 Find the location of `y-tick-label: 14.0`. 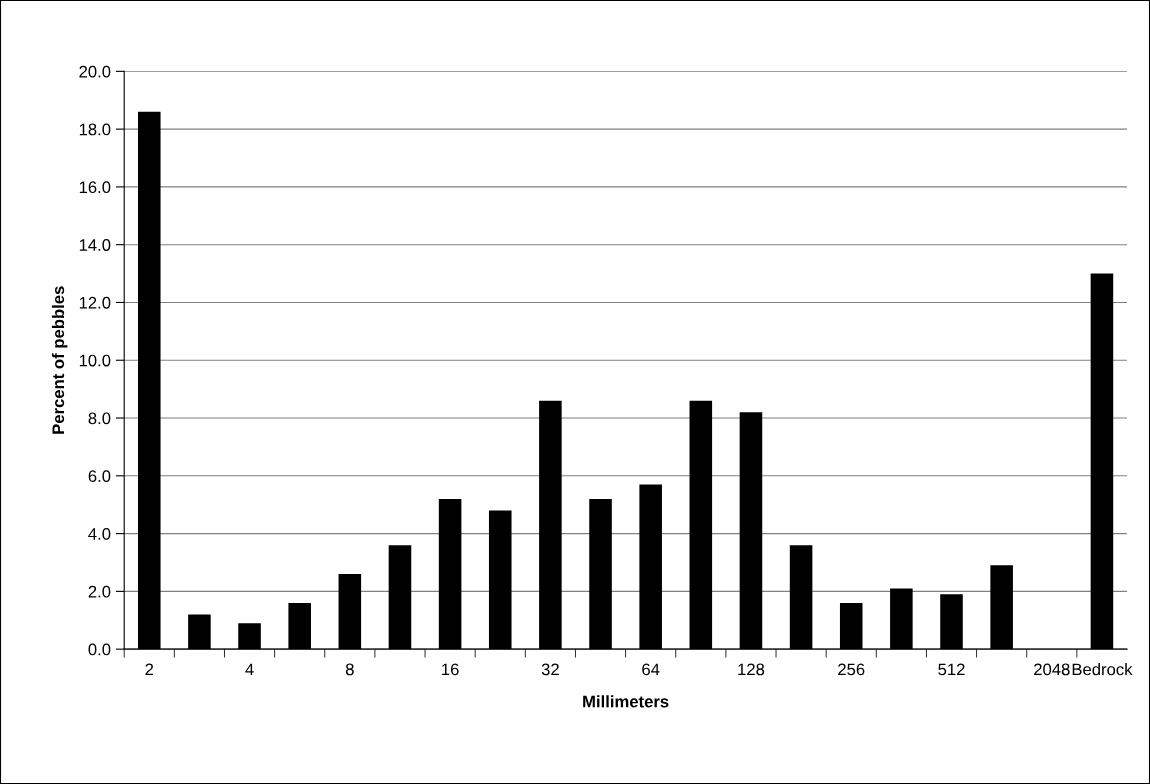

y-tick-label: 14.0 is located at coordinates (95, 245).